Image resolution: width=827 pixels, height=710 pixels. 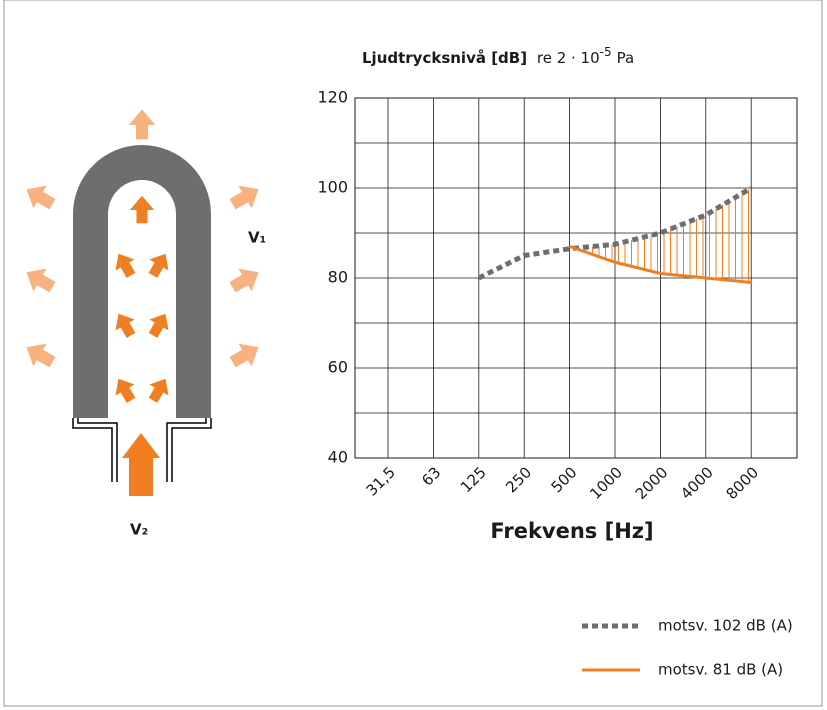 What do you see at coordinates (660, 235) in the screenshot?
I see `difference-hatch` at bounding box center [660, 235].